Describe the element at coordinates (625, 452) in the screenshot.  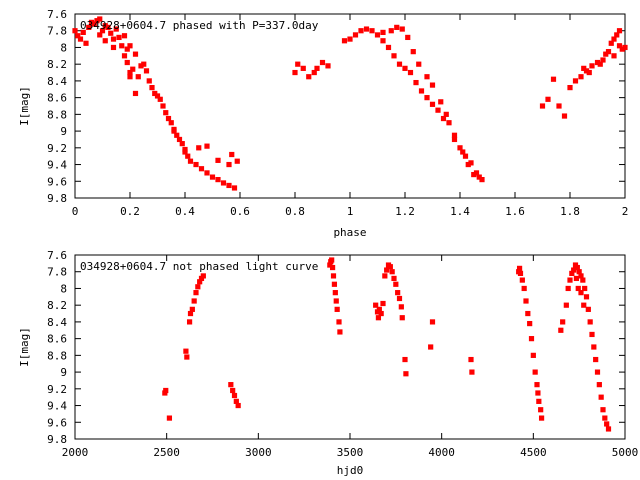
I see `x-tick-label: 5000` at that location.